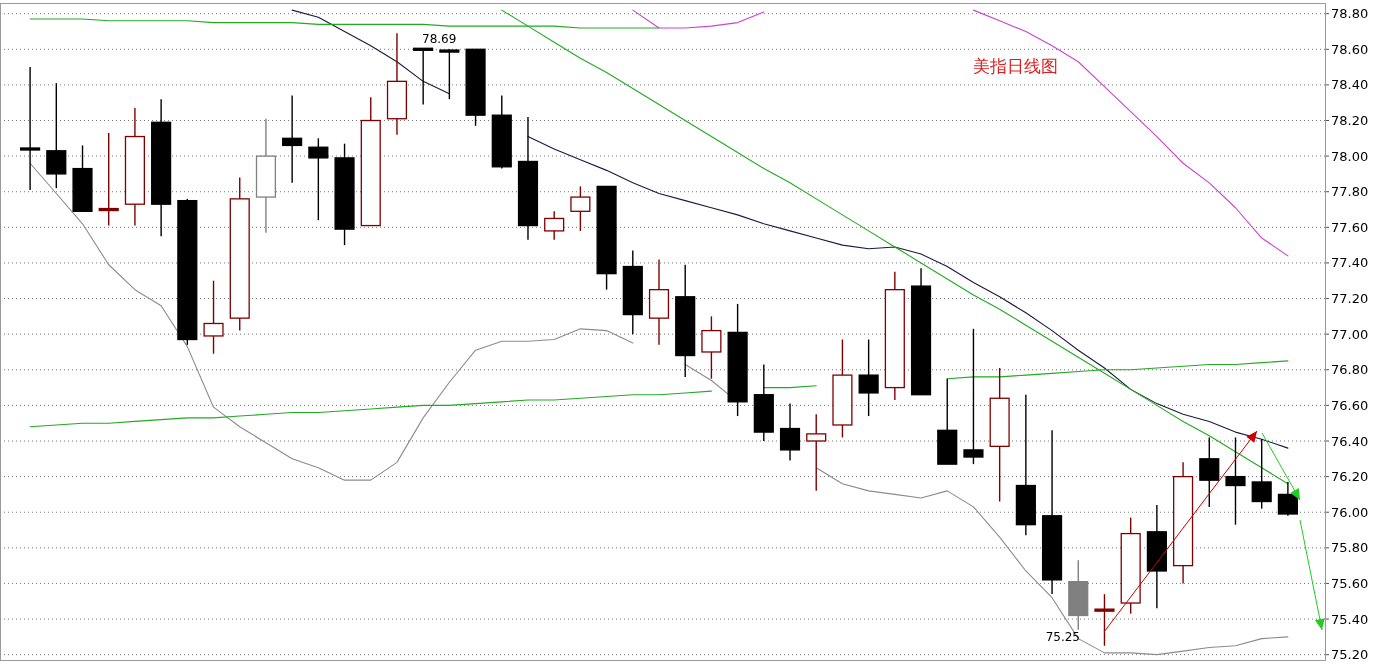 This screenshot has height=666, width=1381. I want to click on y-tick-label: 75.40, so click(1350, 619).